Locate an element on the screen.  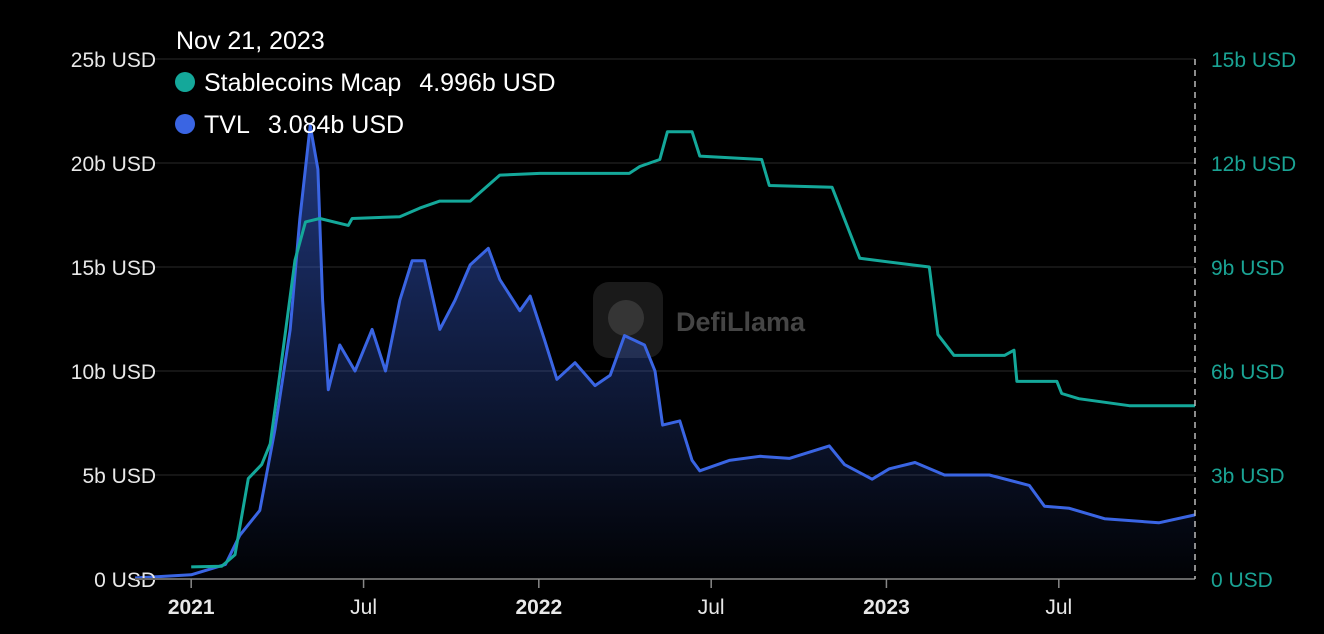
legend-label-tvl: TVL 3.084b USD is located at coordinates (304, 125).